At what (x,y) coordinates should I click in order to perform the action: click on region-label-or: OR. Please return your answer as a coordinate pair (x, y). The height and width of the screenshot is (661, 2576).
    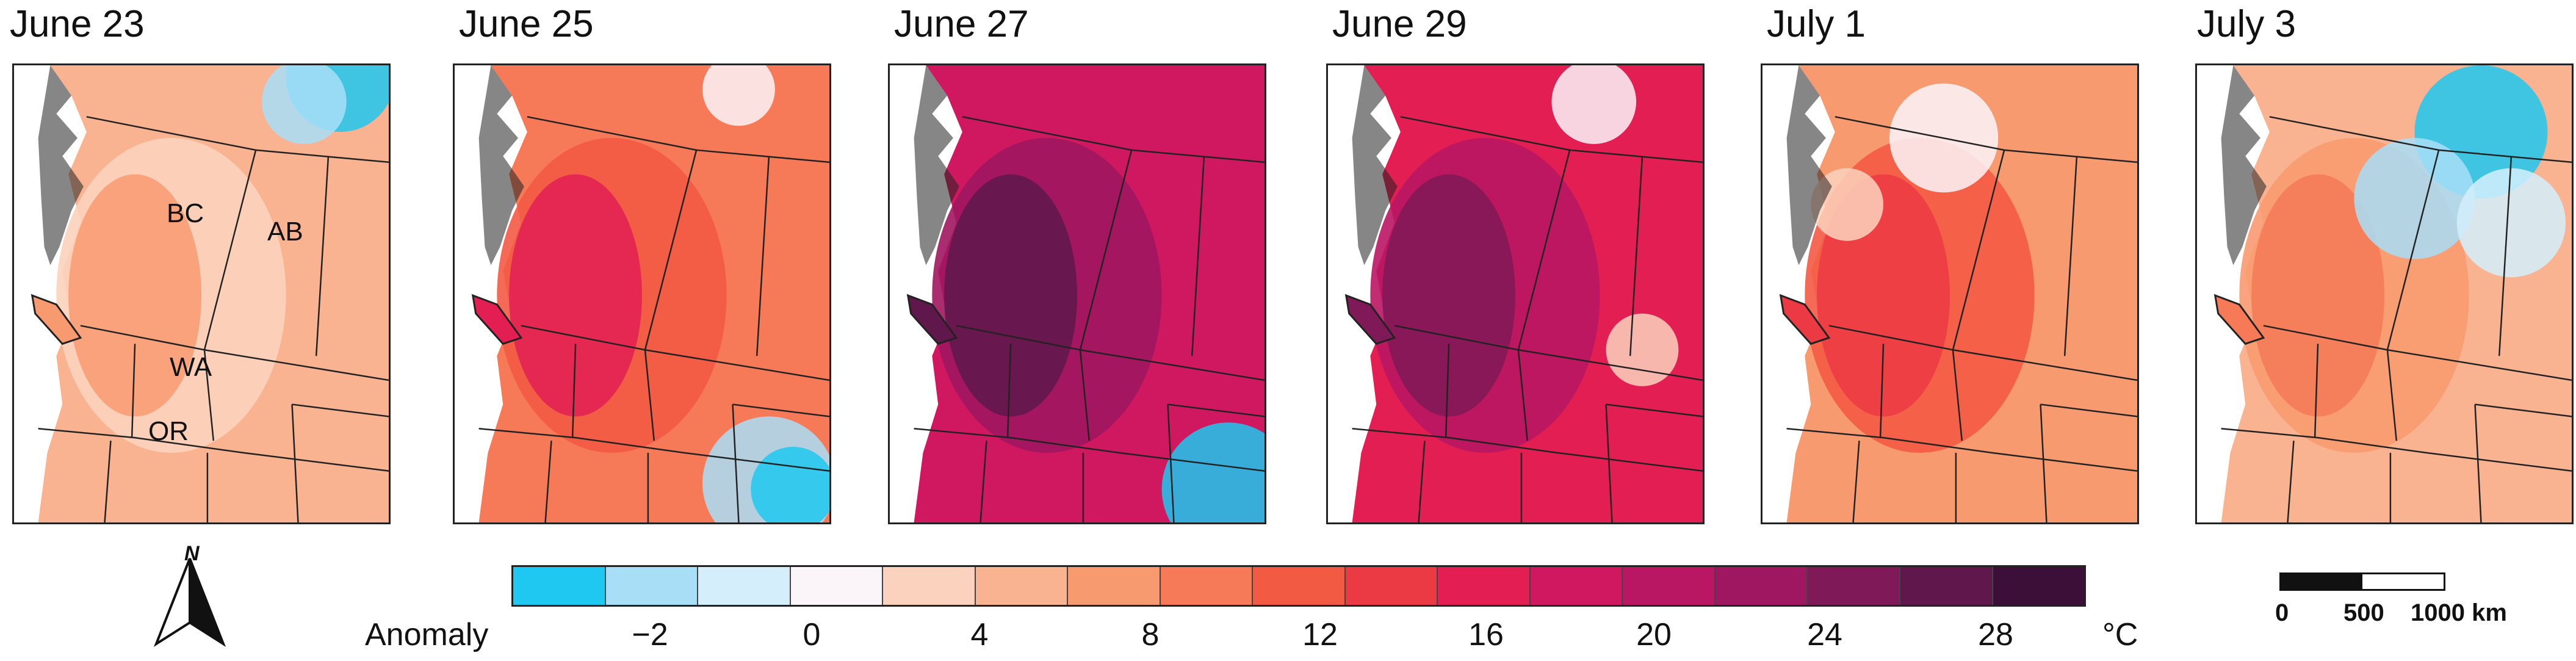
    Looking at the image, I should click on (168, 431).